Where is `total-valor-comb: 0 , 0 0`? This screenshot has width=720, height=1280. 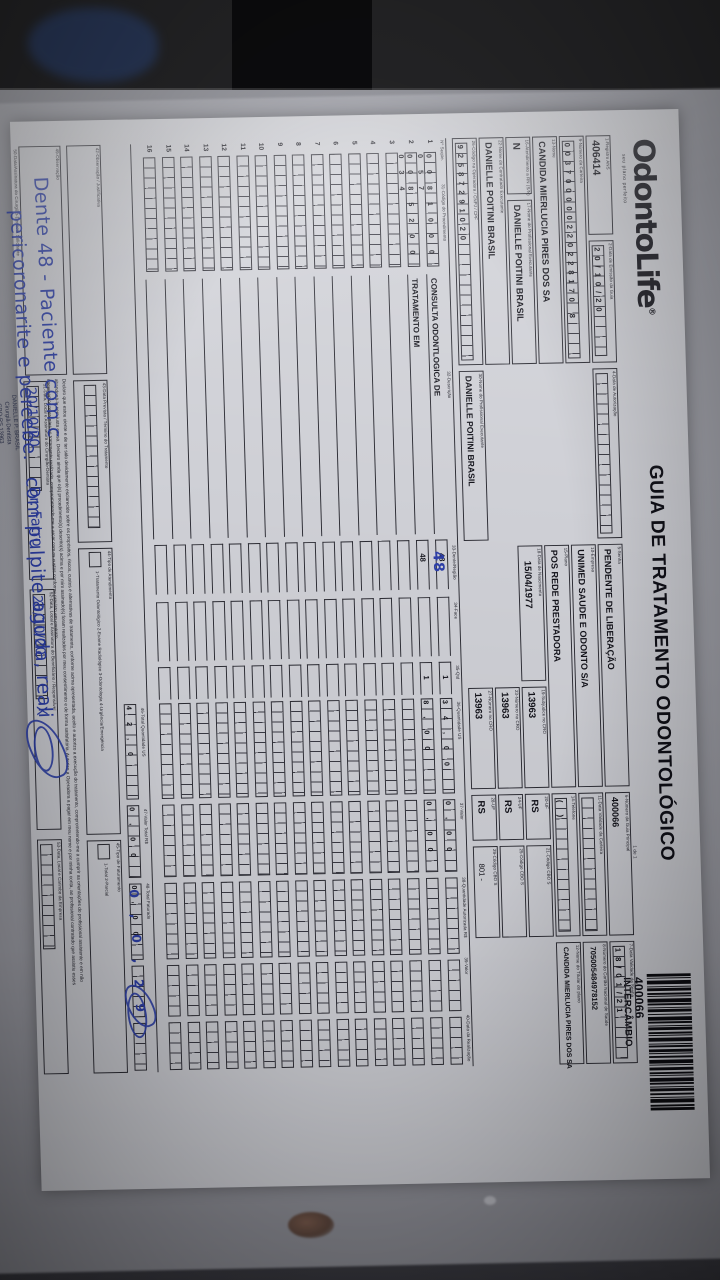 total-valor-comb: 0 , 0 0 is located at coordinates (134, 841).